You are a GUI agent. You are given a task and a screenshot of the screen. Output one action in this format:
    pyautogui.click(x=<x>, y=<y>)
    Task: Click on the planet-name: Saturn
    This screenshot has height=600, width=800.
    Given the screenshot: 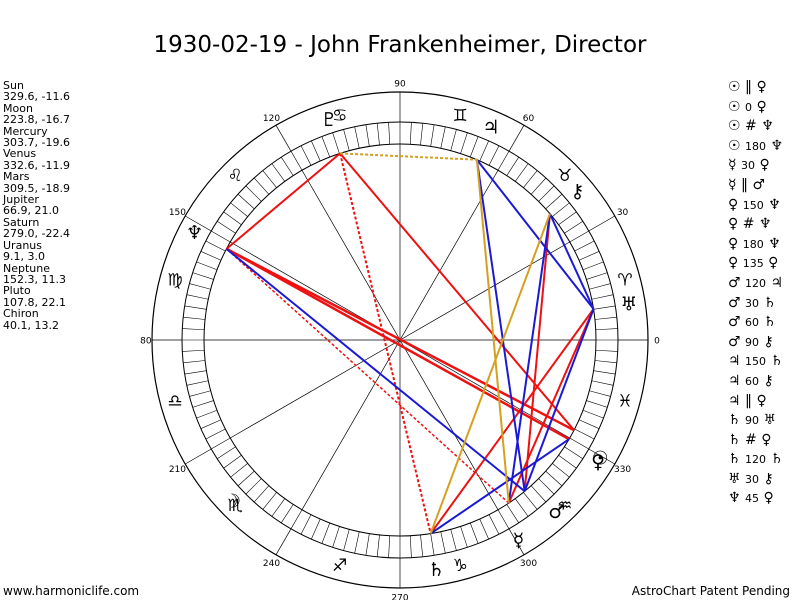 What is the action you would take?
    pyautogui.click(x=21, y=222)
    